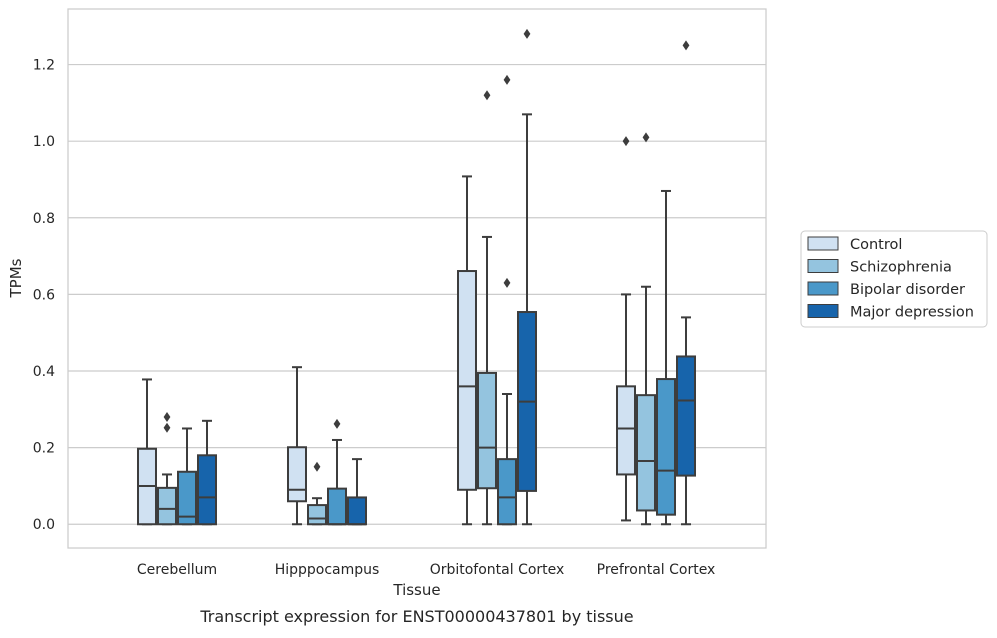 The height and width of the screenshot is (638, 997). What do you see at coordinates (44, 372) in the screenshot?
I see `y-tick-label: 0.4` at bounding box center [44, 372].